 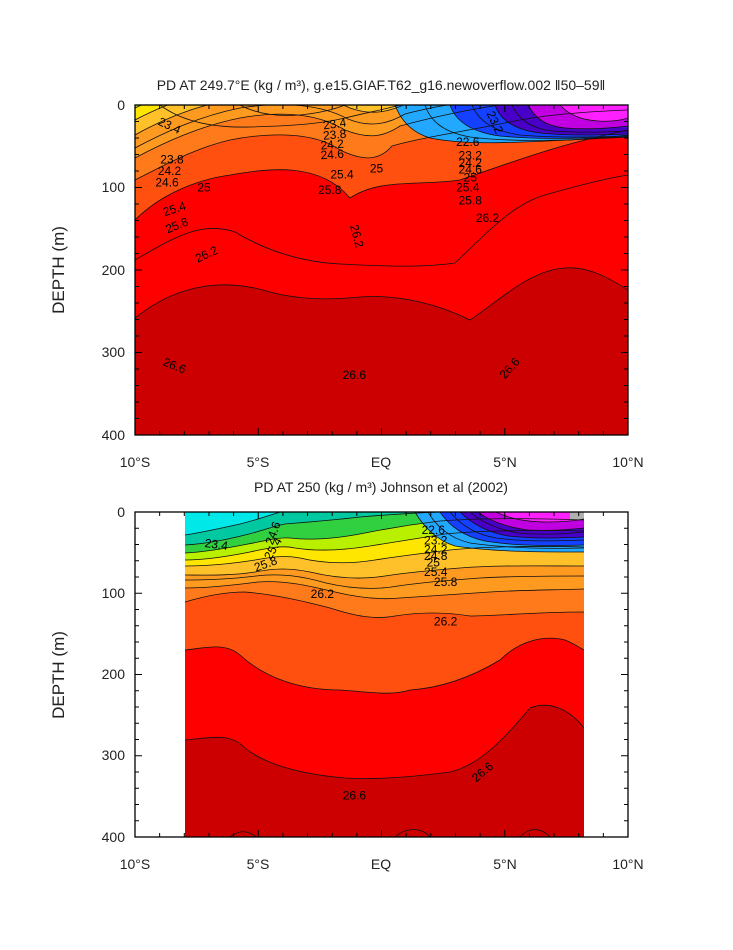 What do you see at coordinates (114, 187) in the screenshot?
I see `panel-1-ytick-label: 100` at bounding box center [114, 187].